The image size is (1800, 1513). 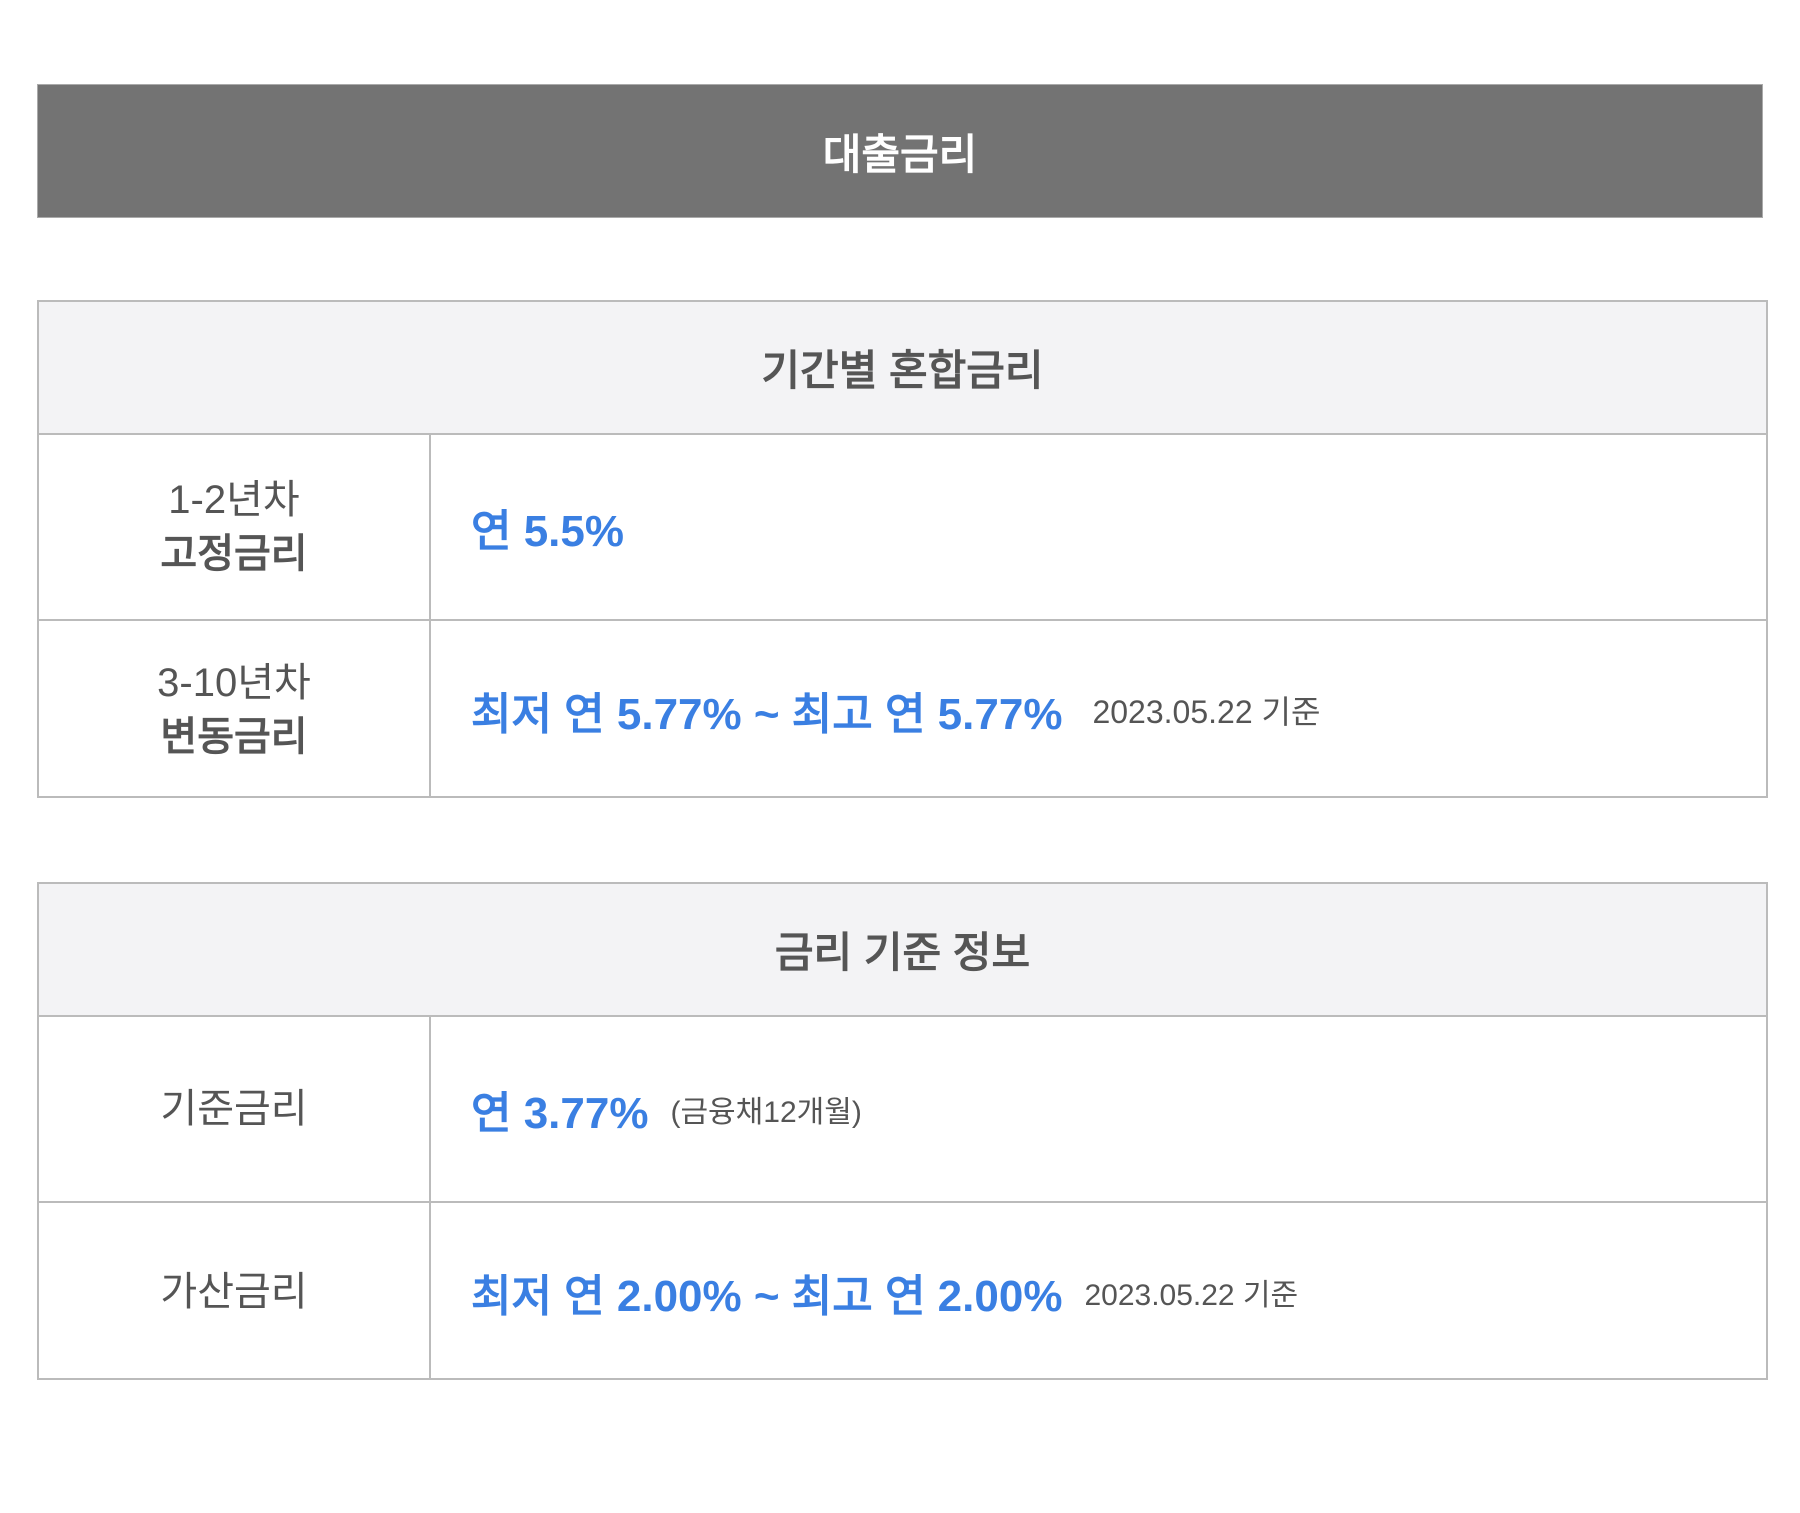 I want to click on row-value: 최저 연 2.00% ~ 최고 연 2.00% 2023.05.22 기준, so click(x=1098, y=1291).